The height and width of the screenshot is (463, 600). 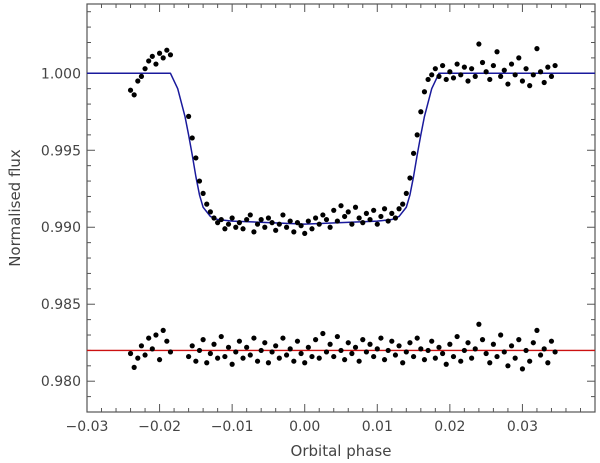 I want to click on x-tick-label: −0.02, so click(x=159, y=427).